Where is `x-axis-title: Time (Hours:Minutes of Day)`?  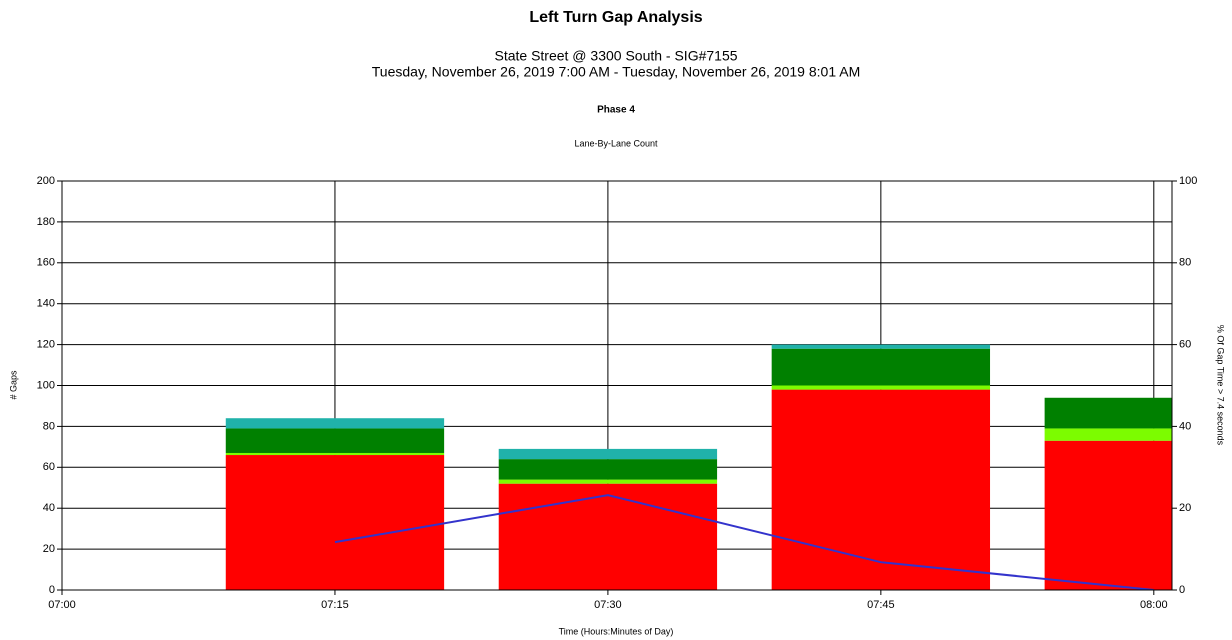
x-axis-title: Time (Hours:Minutes of Day) is located at coordinates (616, 631).